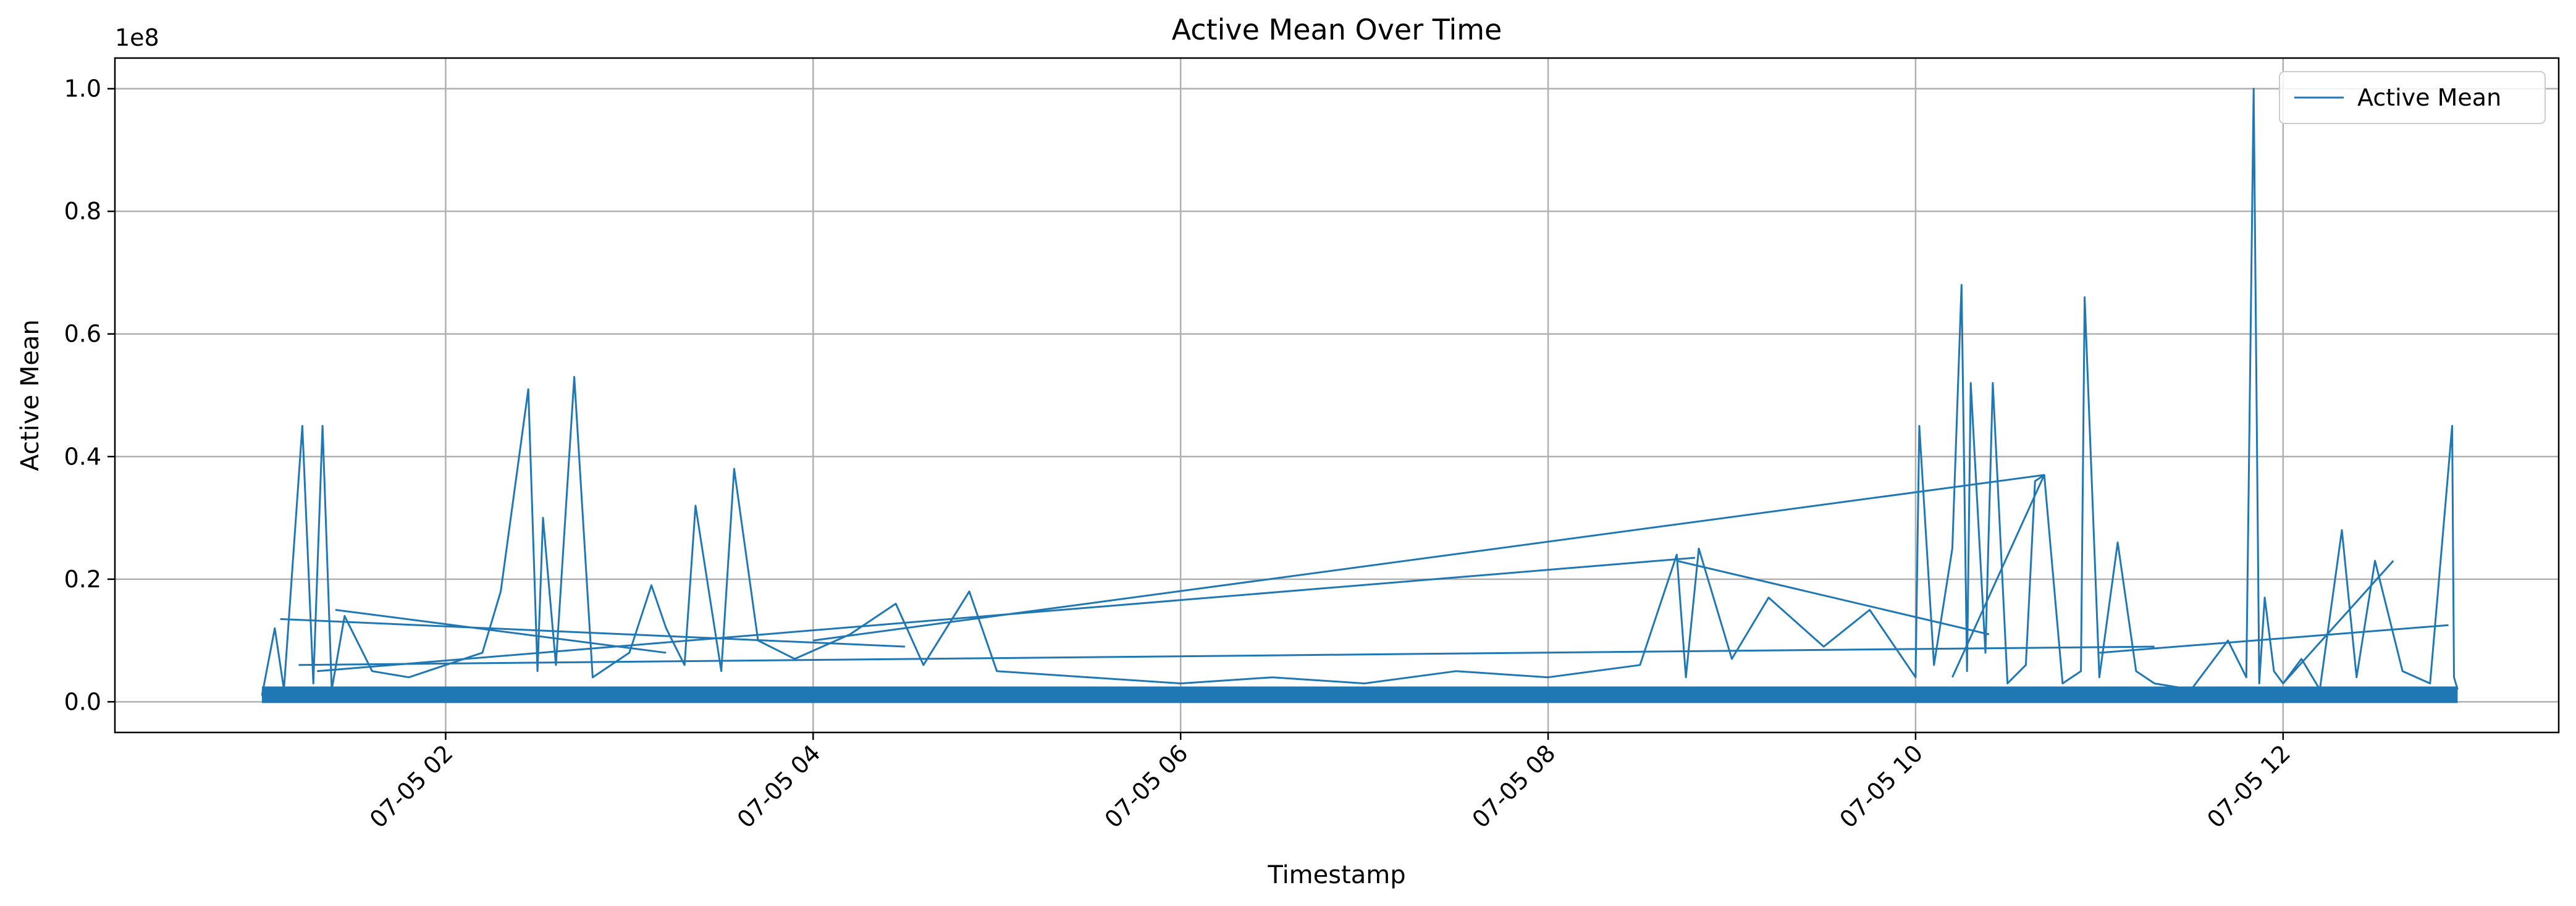 Image resolution: width=2576 pixels, height=906 pixels. I want to click on y-tick-label: 0.0, so click(82, 701).